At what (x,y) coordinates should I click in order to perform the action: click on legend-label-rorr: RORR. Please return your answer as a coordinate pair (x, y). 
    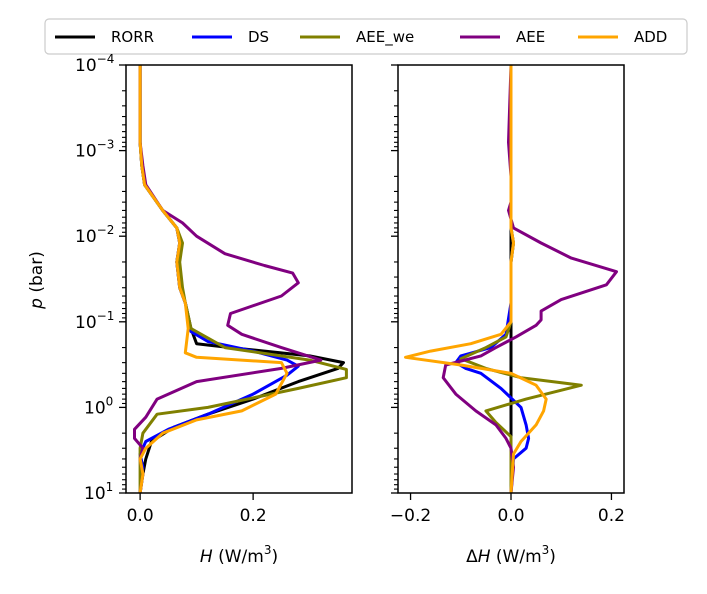
    Looking at the image, I should click on (132, 37).